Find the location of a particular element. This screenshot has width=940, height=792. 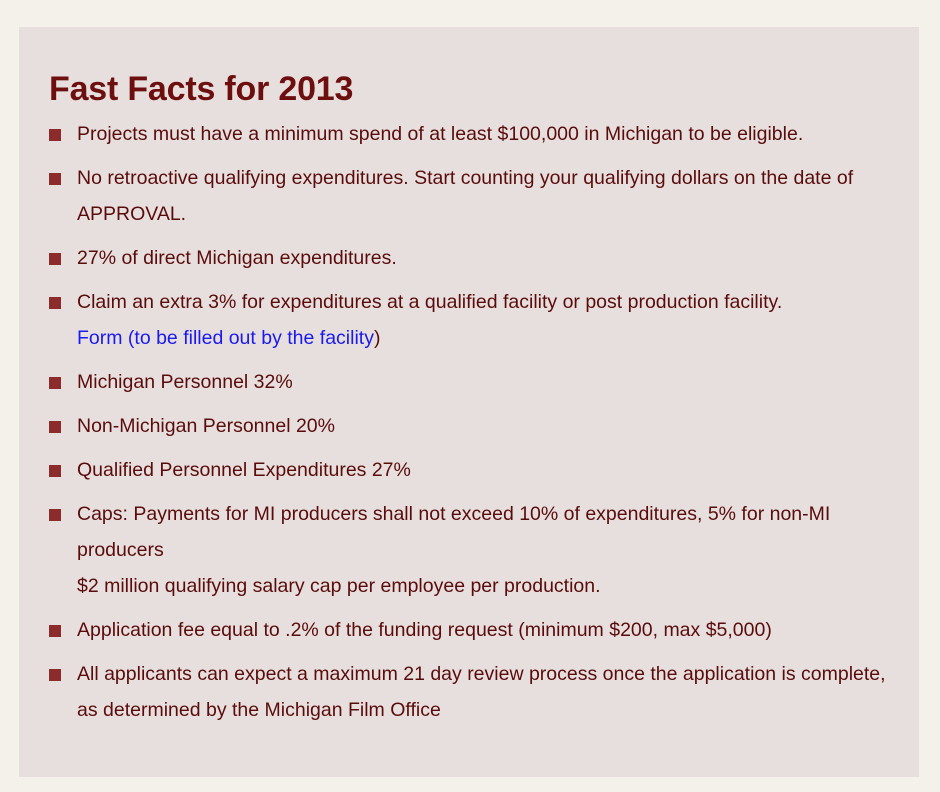

list-item: Qualified Personnel Expenditures 27% is located at coordinates (474, 470).